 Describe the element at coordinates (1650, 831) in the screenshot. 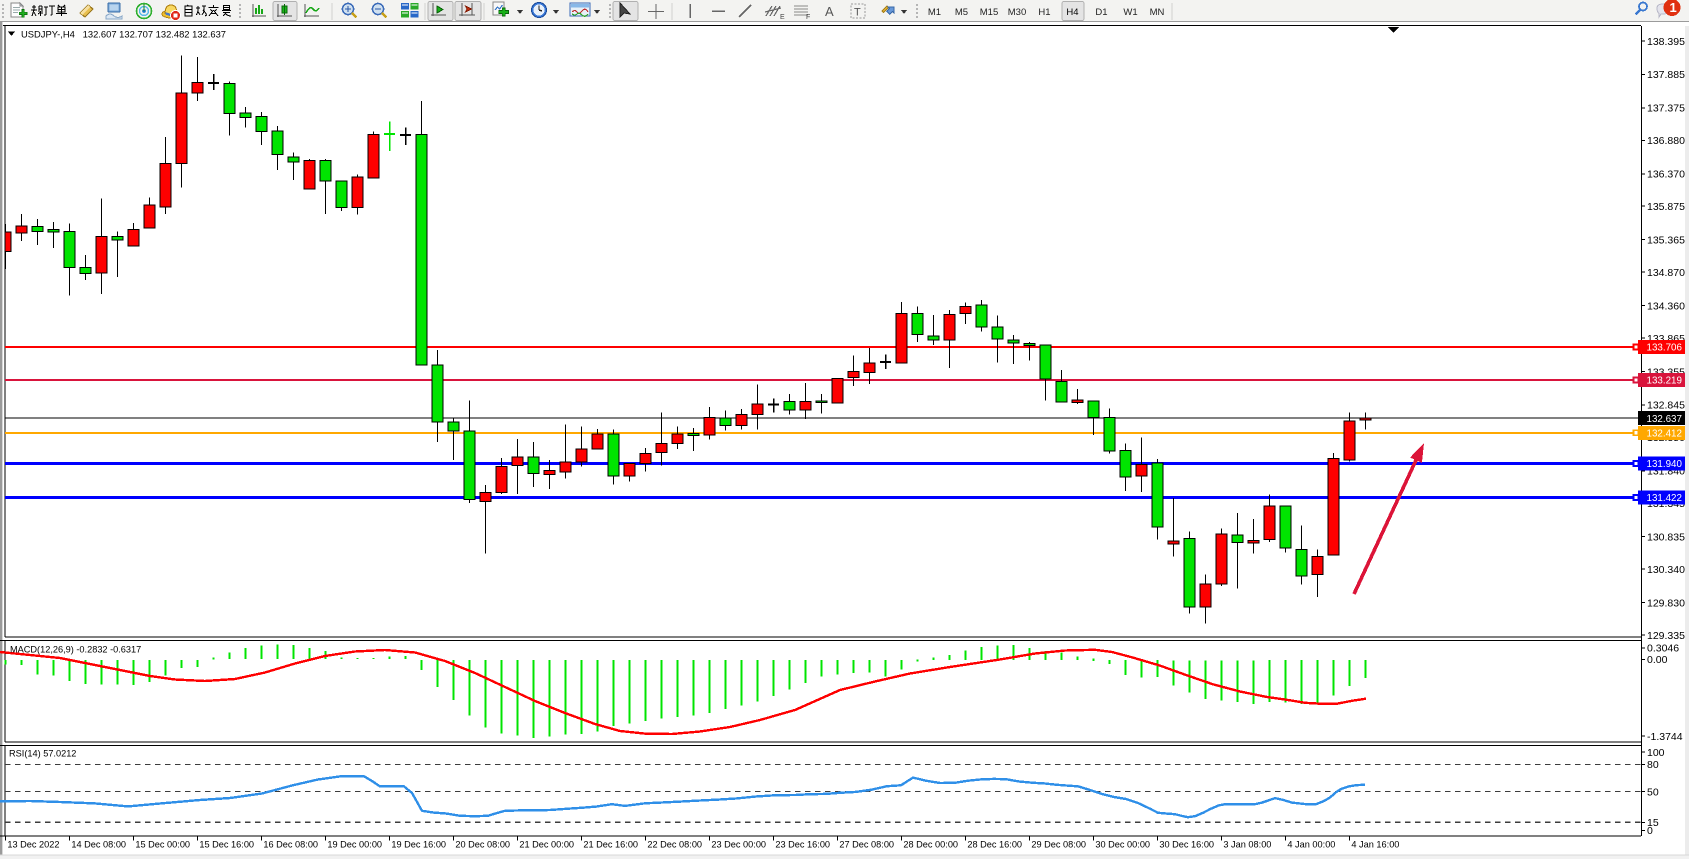

I see `svg-text: 0` at that location.